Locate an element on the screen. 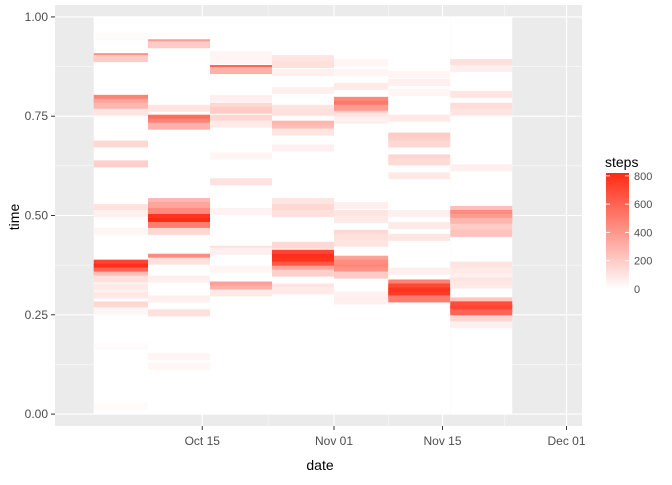 The width and height of the screenshot is (672, 485). legend-label: 0 is located at coordinates (637, 290).